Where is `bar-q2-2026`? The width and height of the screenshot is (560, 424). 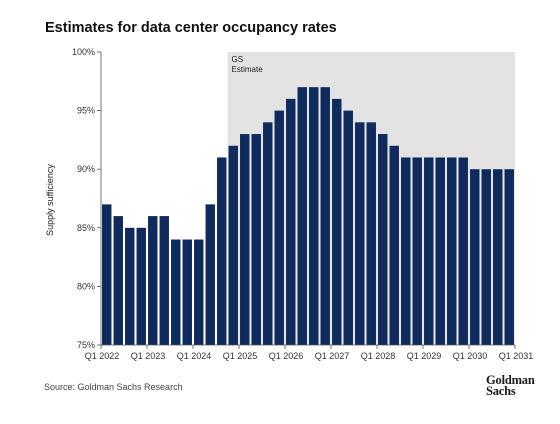
bar-q2-2026 is located at coordinates (302, 216).